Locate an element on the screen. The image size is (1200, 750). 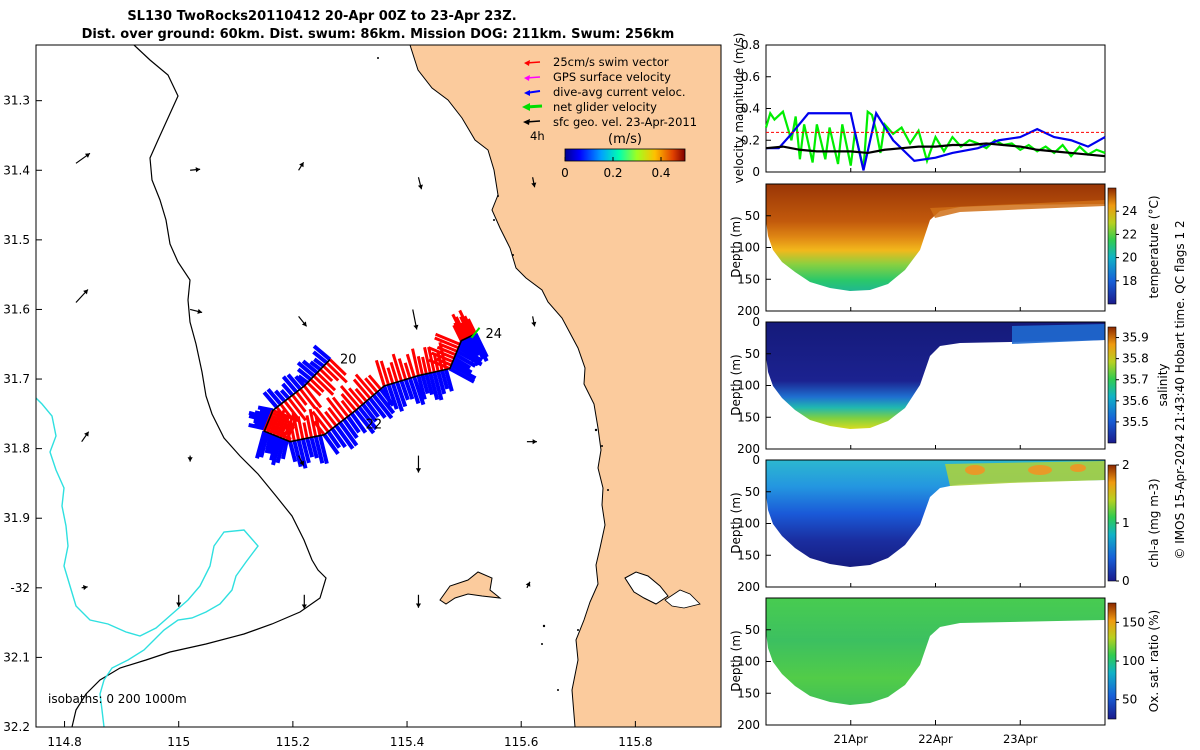
swim-vectors is located at coordinates (369, 375).